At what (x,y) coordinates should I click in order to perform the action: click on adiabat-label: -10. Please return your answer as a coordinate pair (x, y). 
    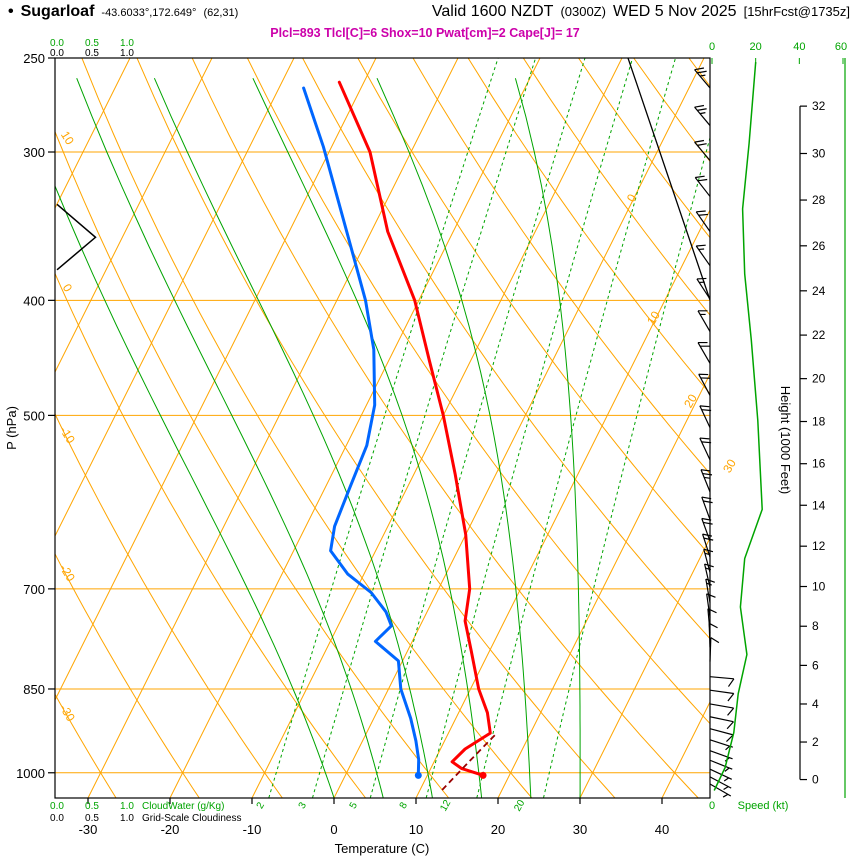
    Looking at the image, I should click on (67, 435).